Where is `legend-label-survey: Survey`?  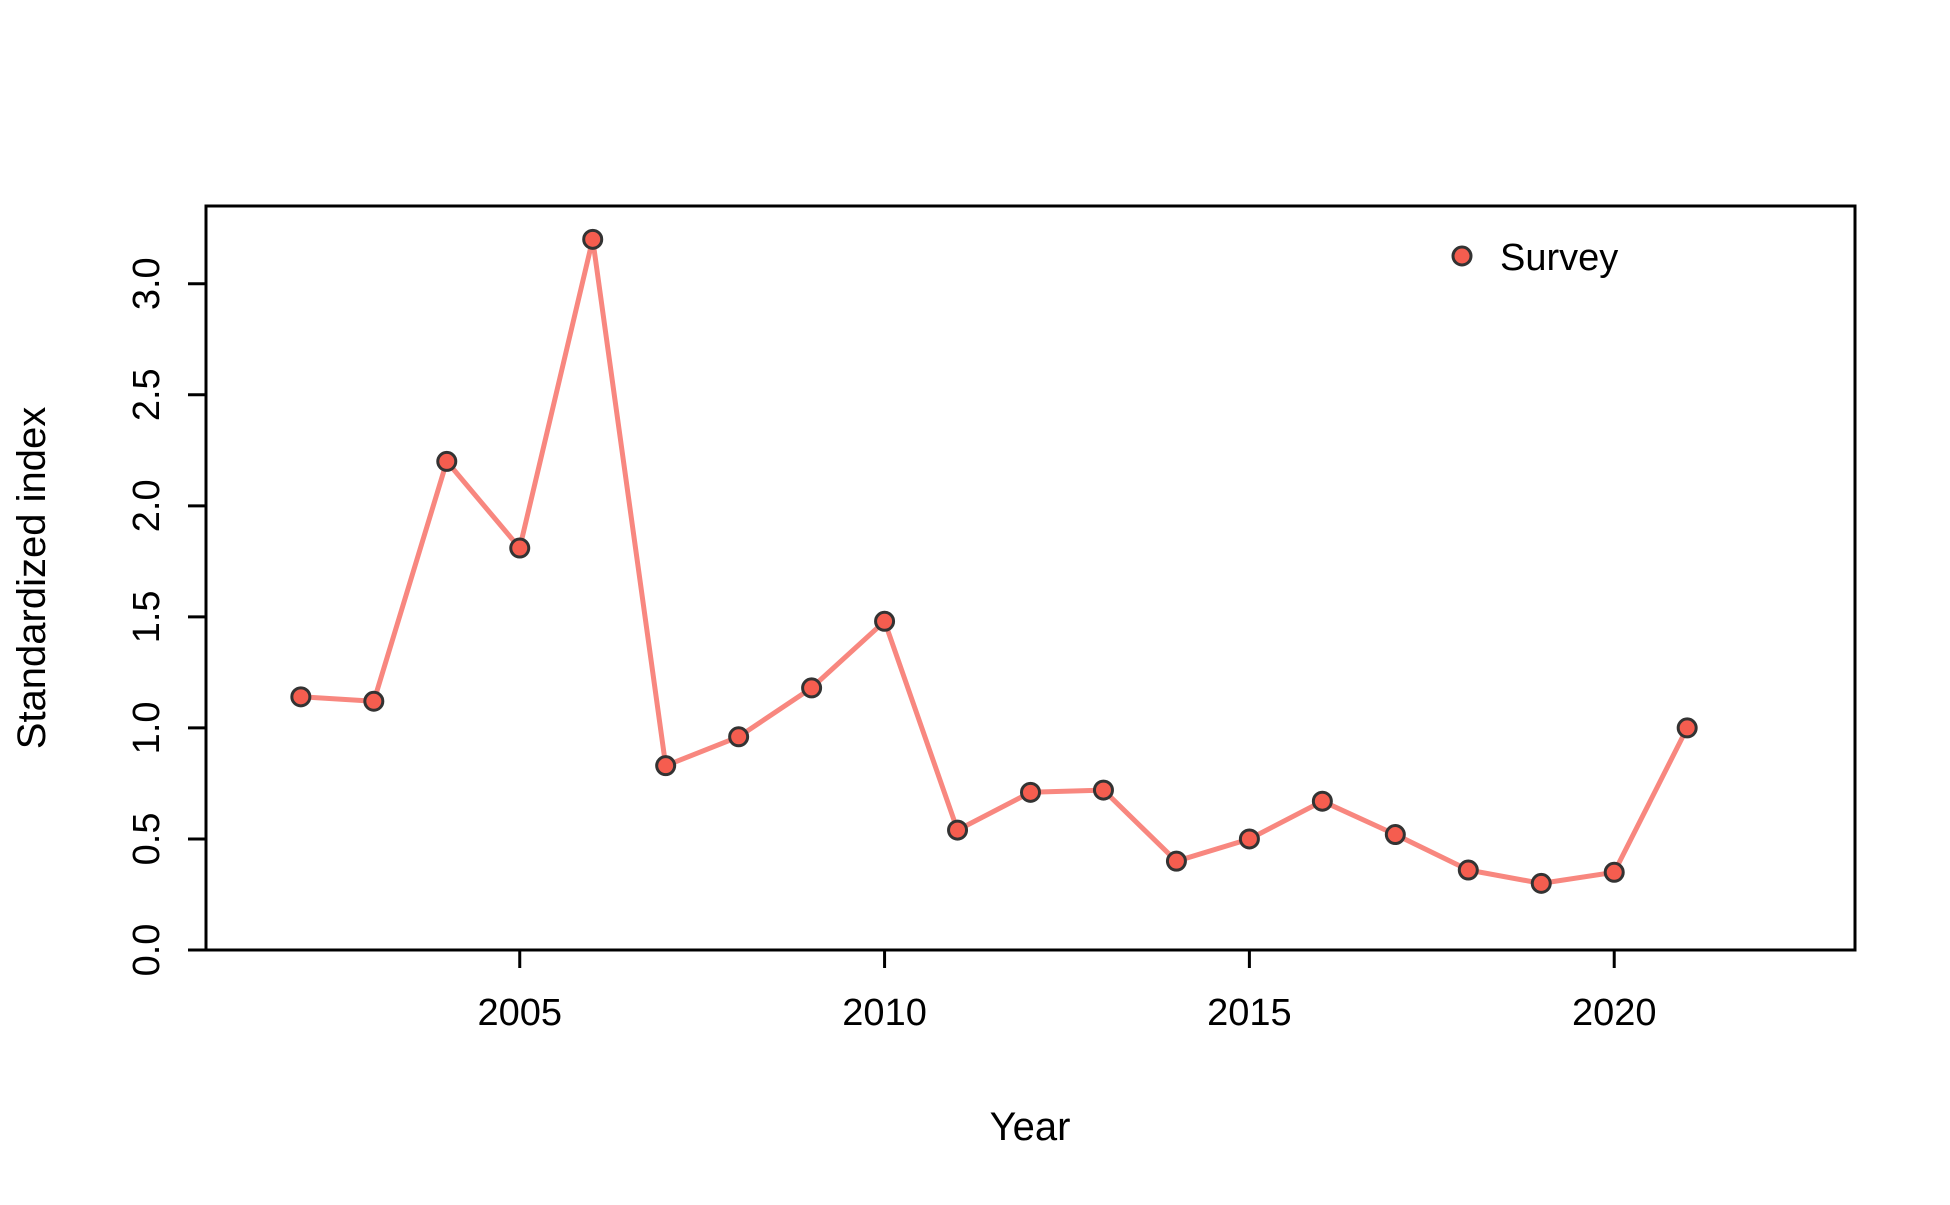 legend-label-survey: Survey is located at coordinates (1559, 258).